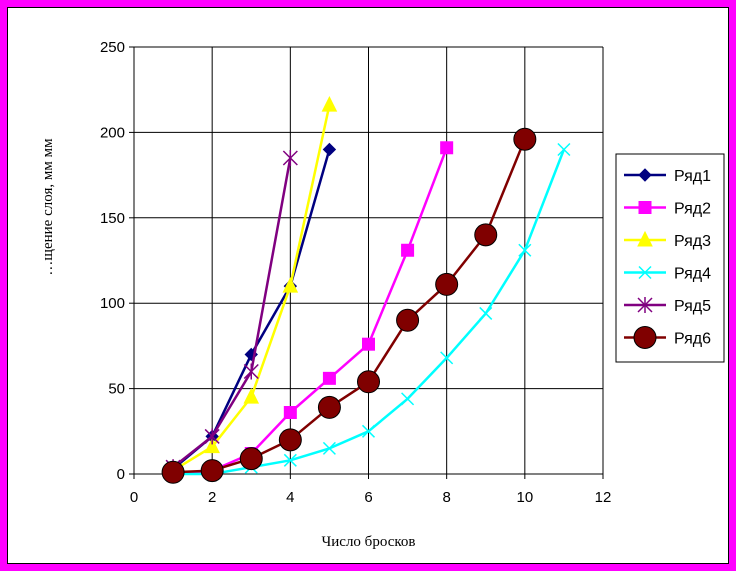  What do you see at coordinates (112, 47) in the screenshot?
I see `y-tick-label: 250` at bounding box center [112, 47].